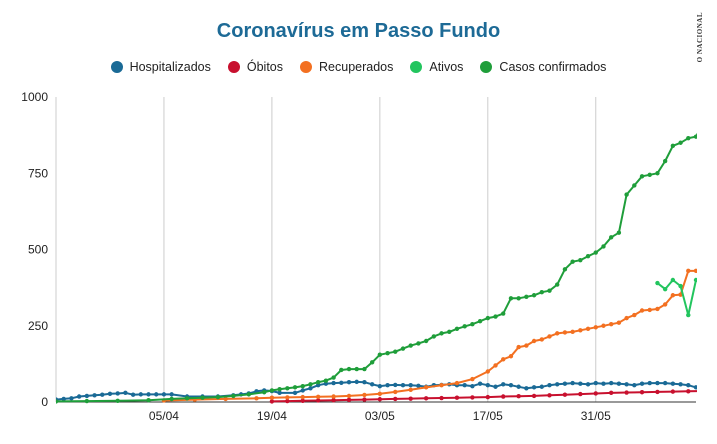 The width and height of the screenshot is (717, 444). What do you see at coordinates (596, 416) in the screenshot?
I see `x-tick-label: 31/05` at bounding box center [596, 416].